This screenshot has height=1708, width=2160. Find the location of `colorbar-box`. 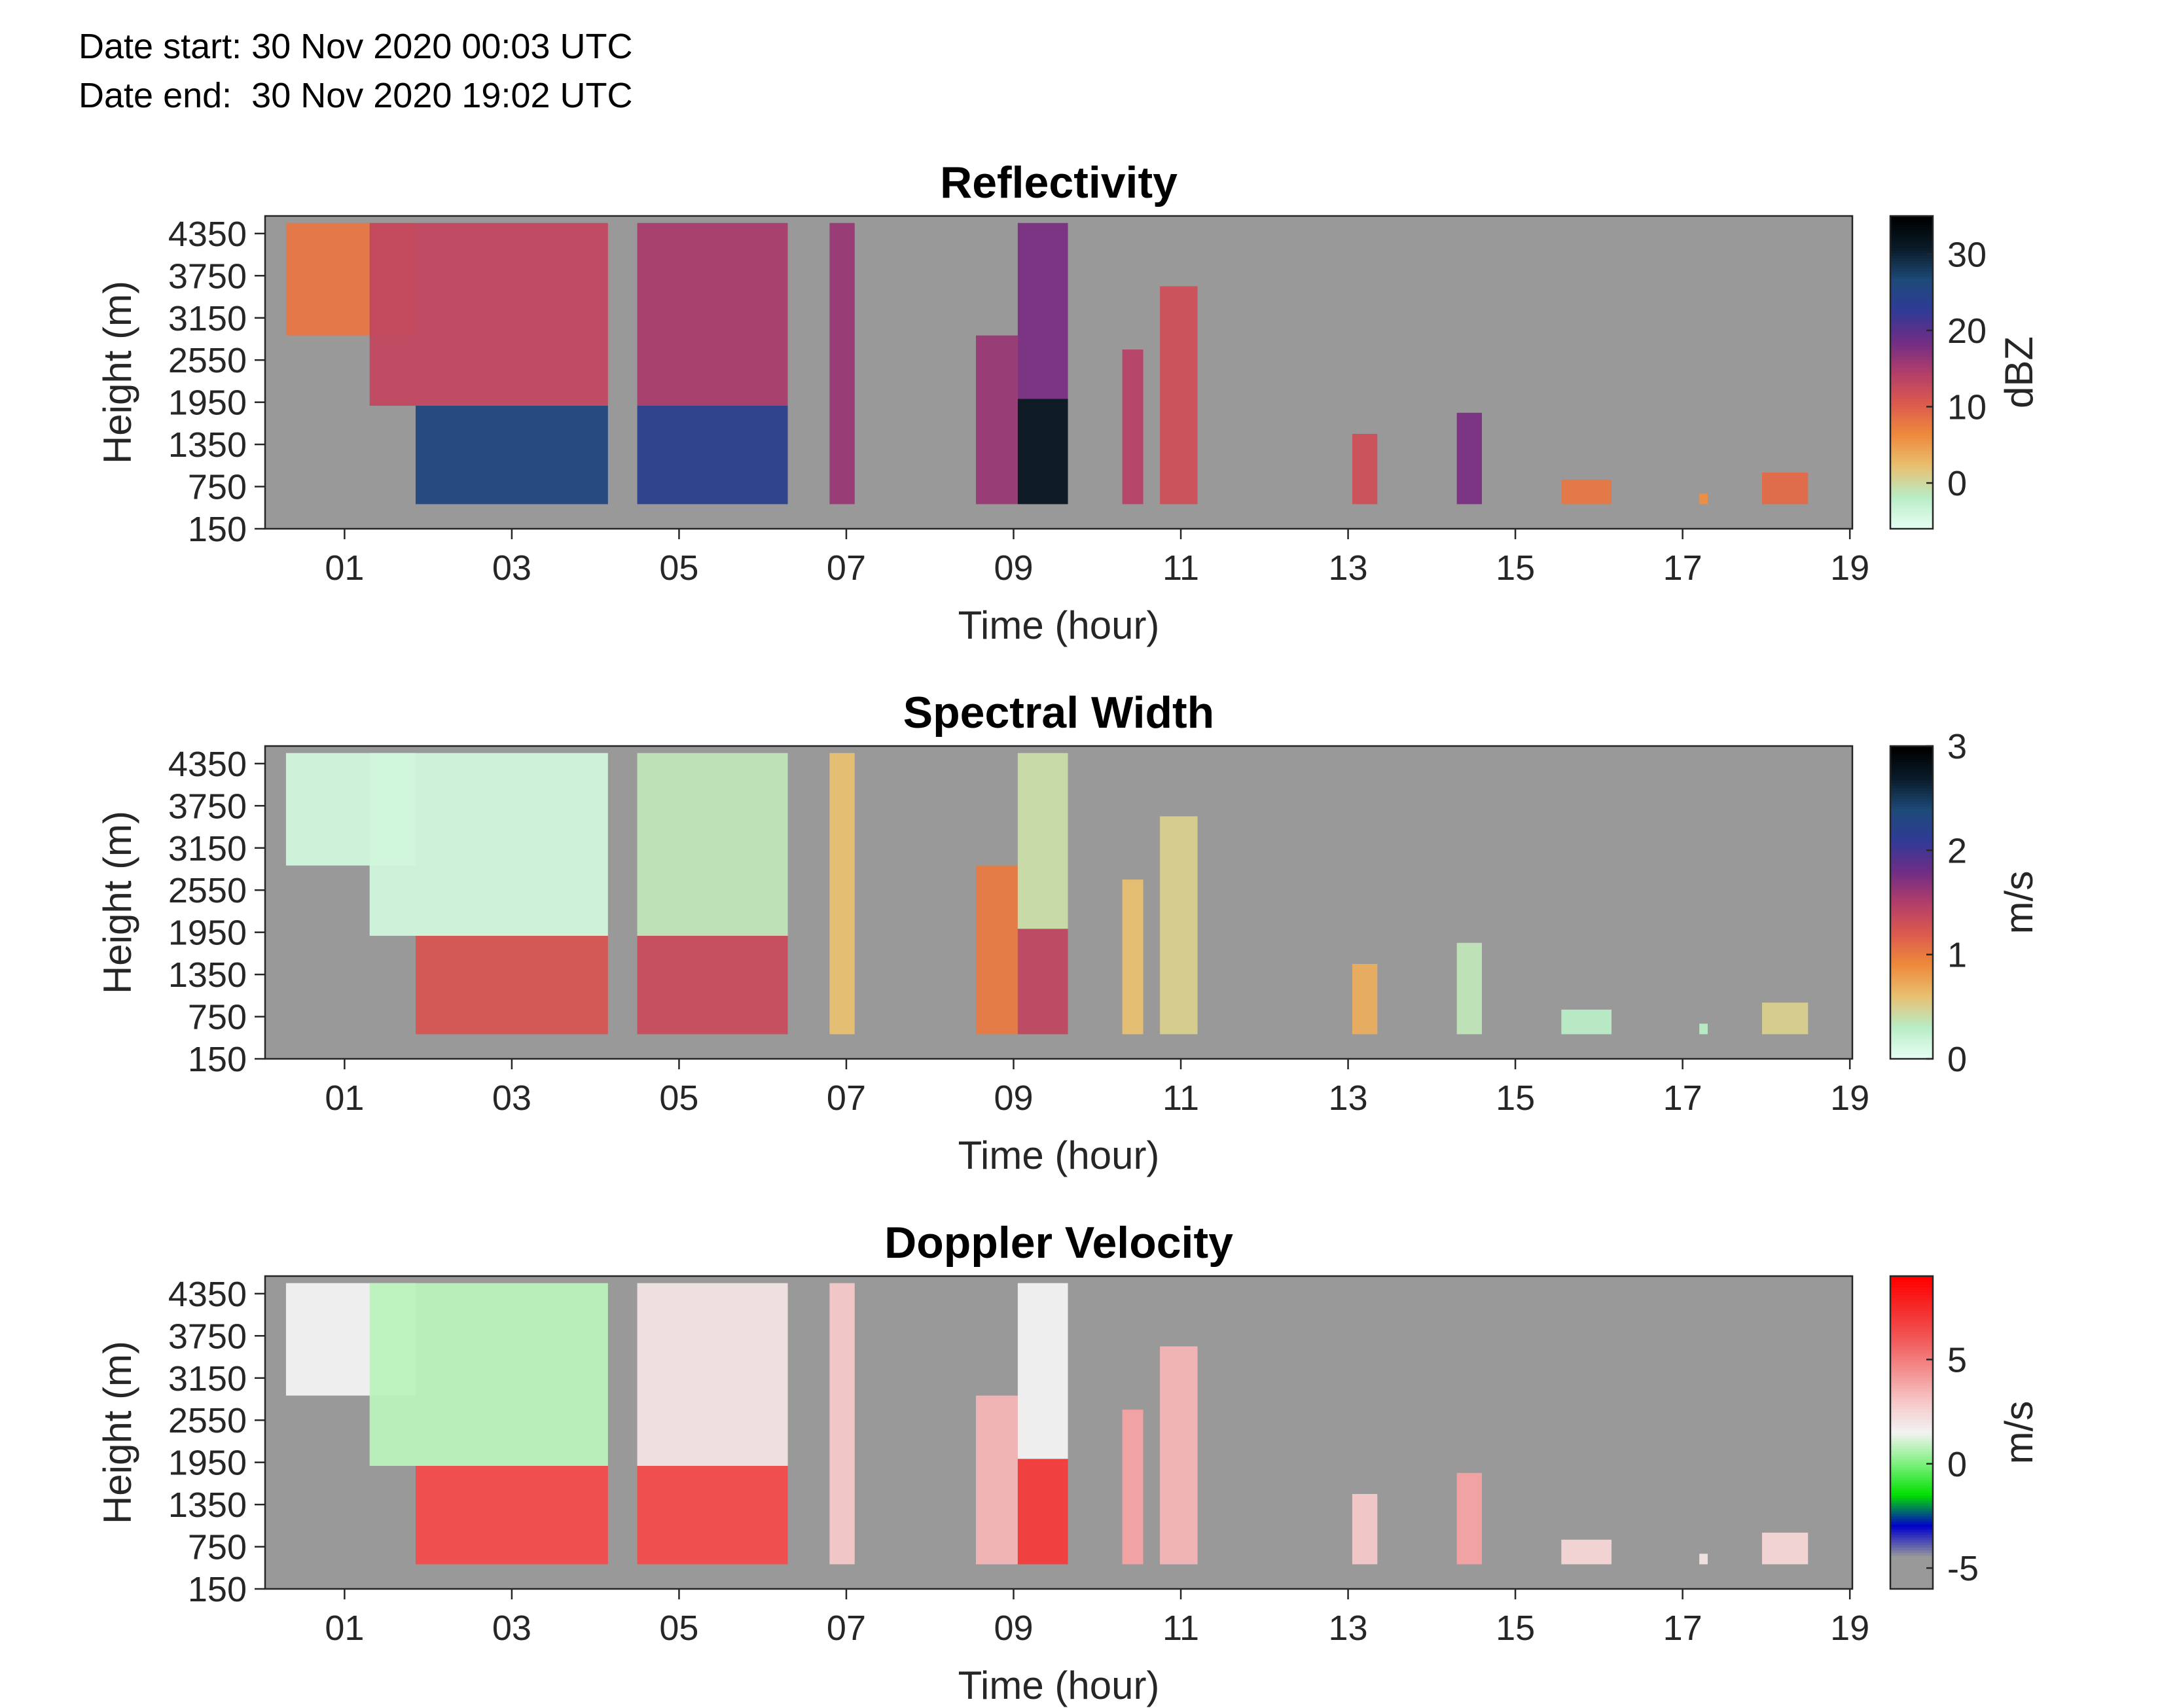

colorbar-box is located at coordinates (1911, 373).